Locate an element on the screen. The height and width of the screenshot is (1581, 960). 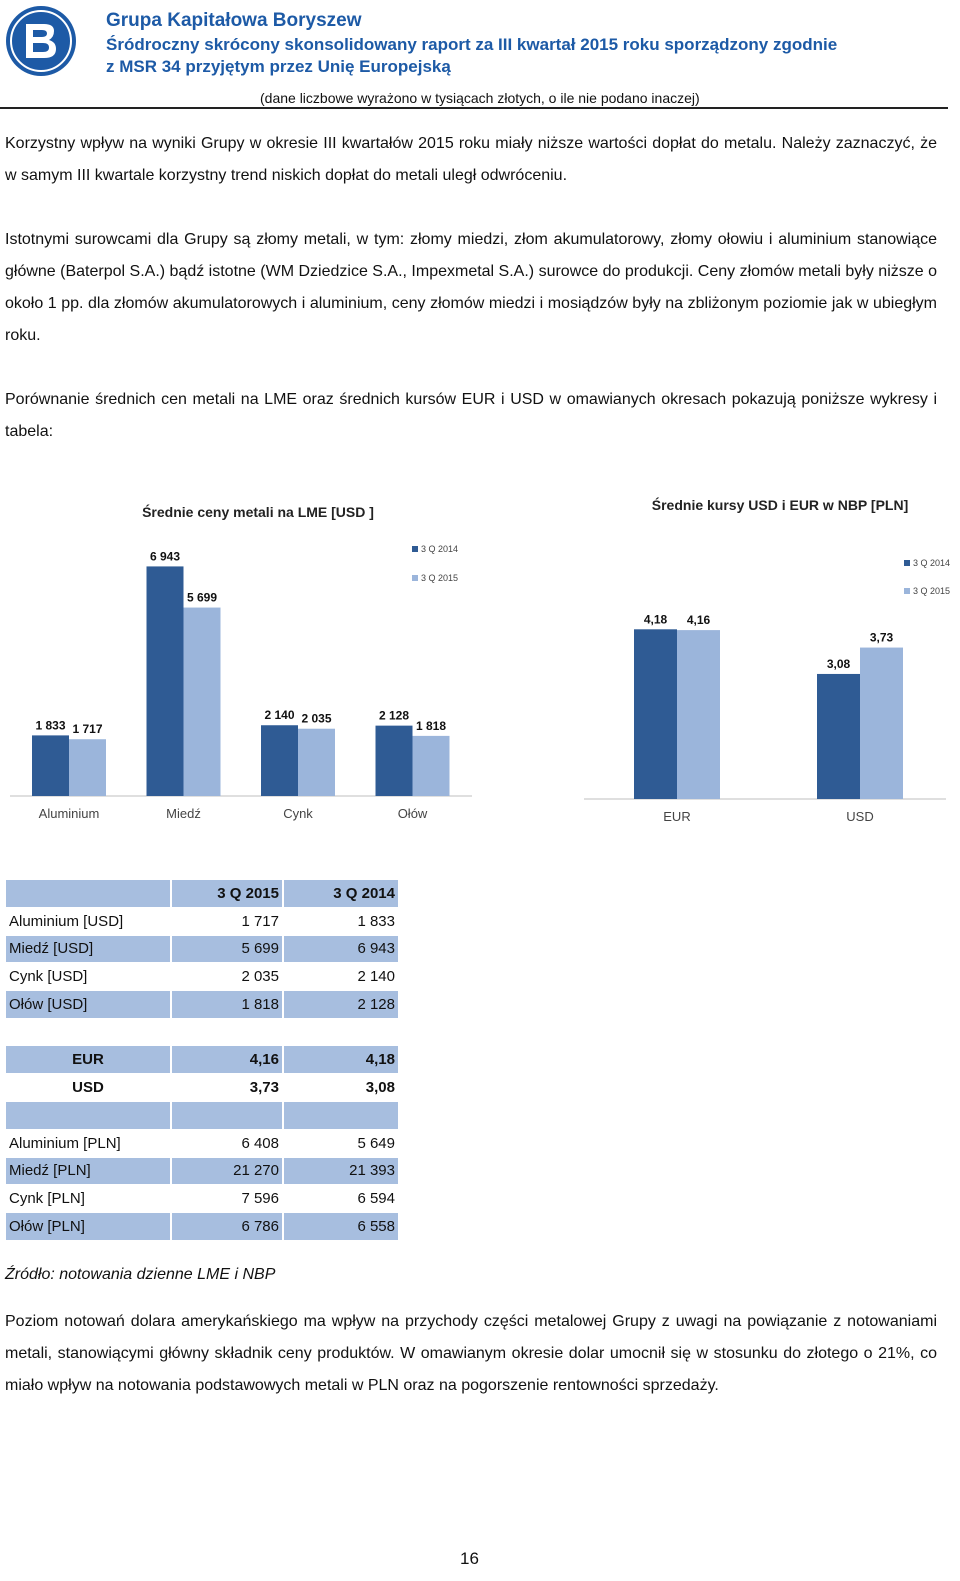
table-cell: 6 943 is located at coordinates (342, 949).